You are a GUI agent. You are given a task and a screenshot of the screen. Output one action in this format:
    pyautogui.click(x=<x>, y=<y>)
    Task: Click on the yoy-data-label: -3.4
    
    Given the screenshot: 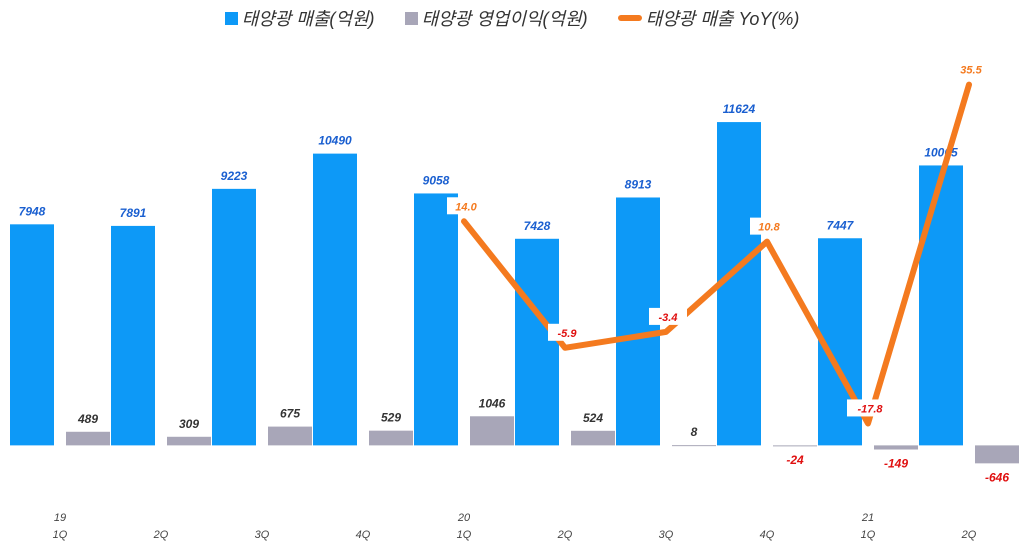 What is the action you would take?
    pyautogui.click(x=668, y=318)
    